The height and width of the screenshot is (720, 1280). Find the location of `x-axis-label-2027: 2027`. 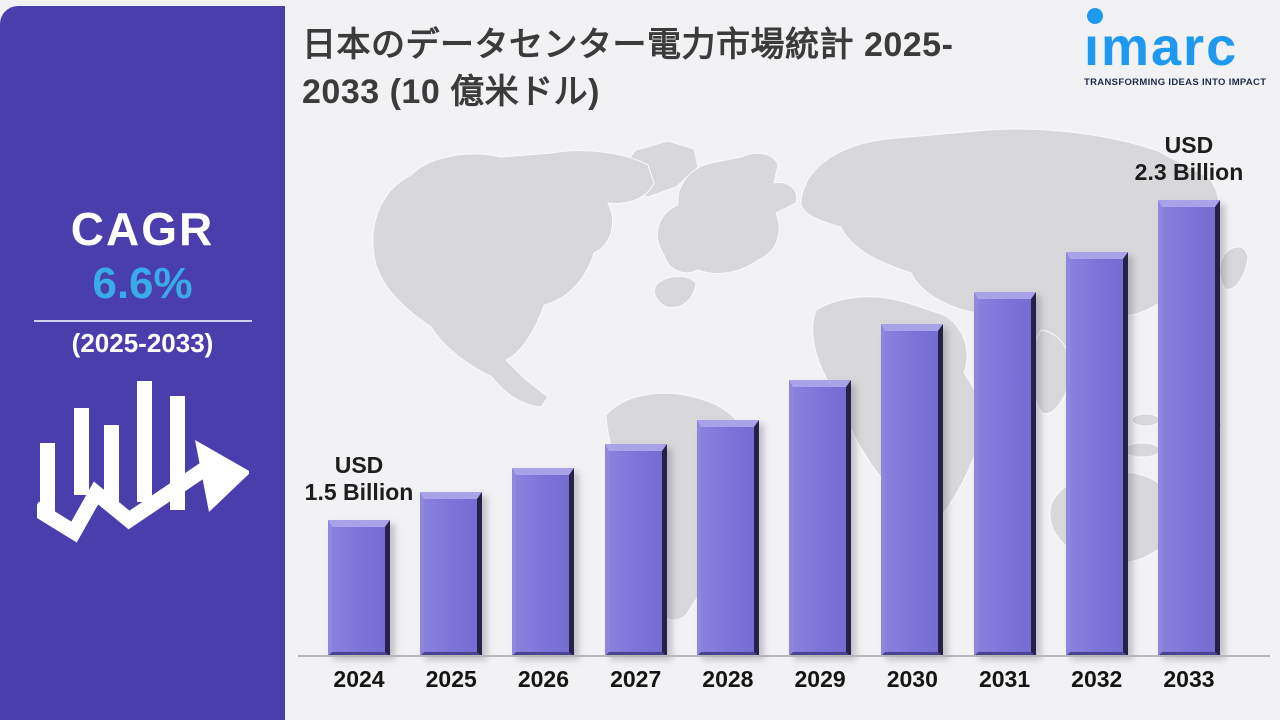

x-axis-label-2027: 2027 is located at coordinates (636, 679).